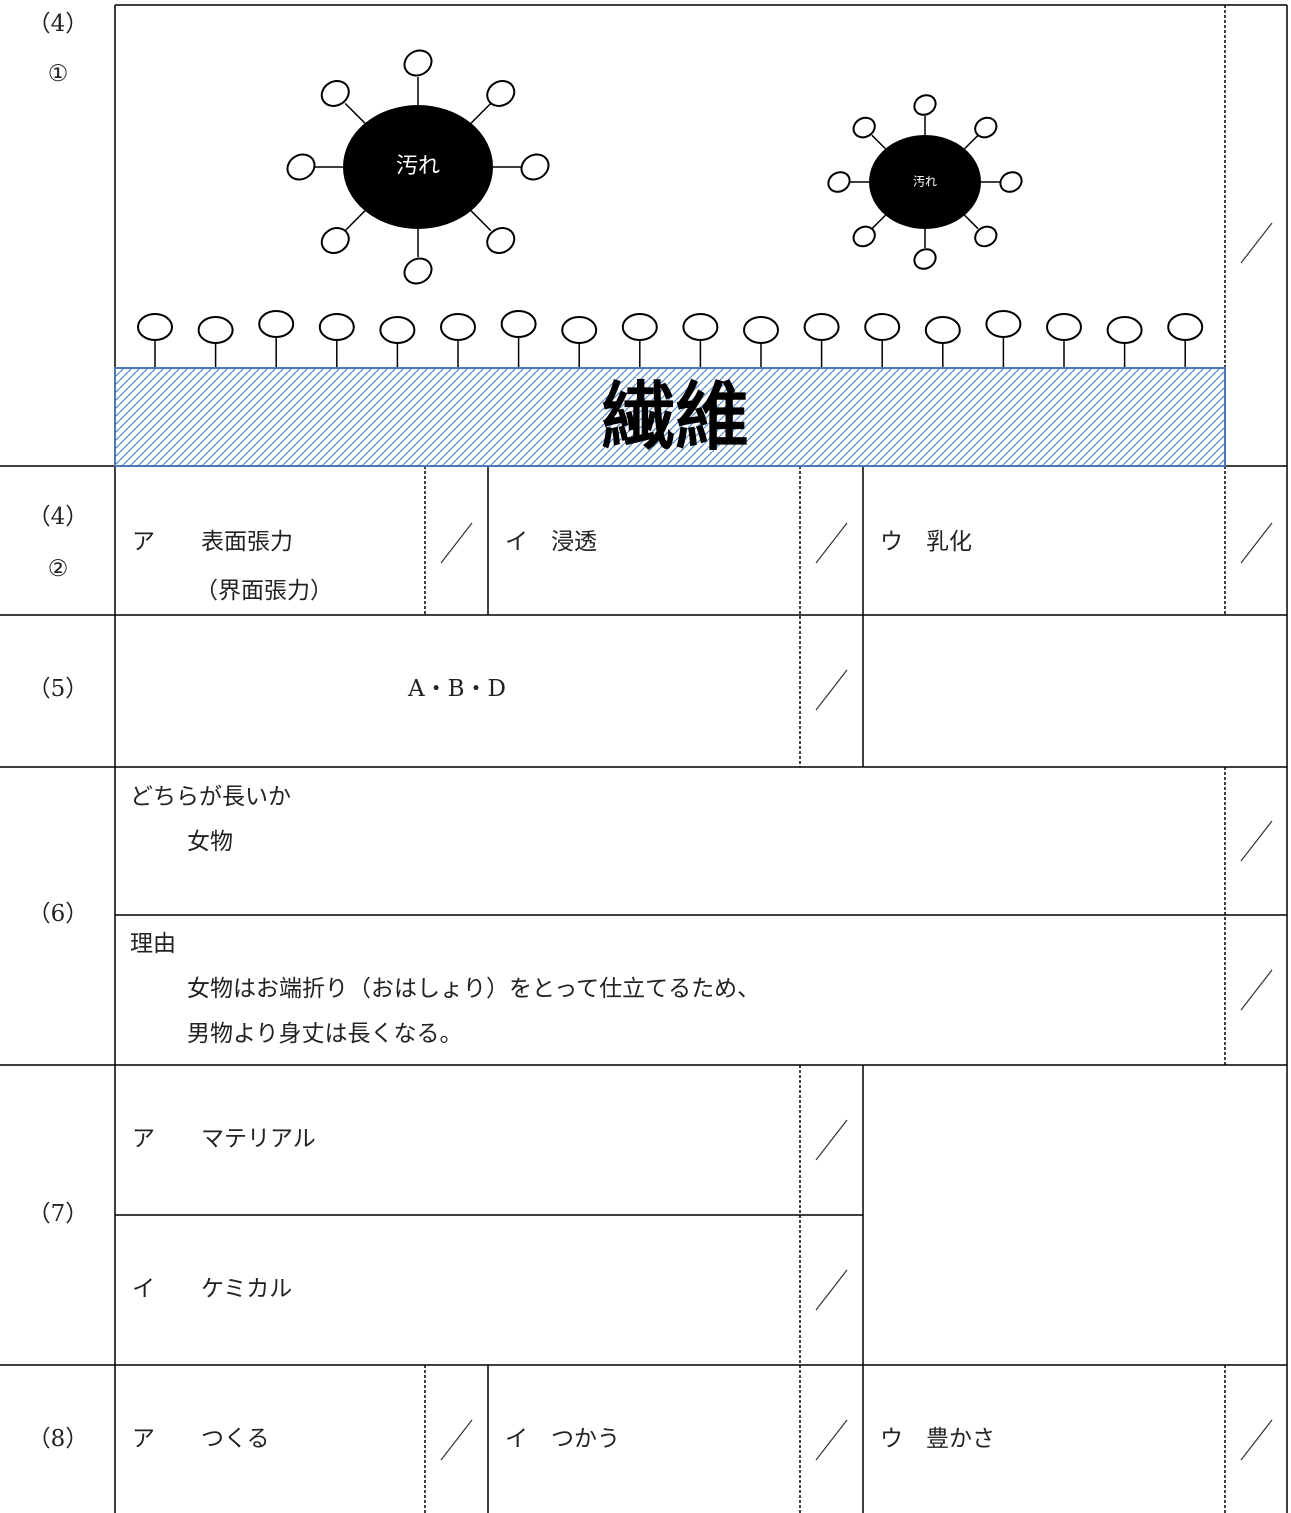 The image size is (1291, 1513). I want to click on answer: ア マテリアル, so click(224, 1139).